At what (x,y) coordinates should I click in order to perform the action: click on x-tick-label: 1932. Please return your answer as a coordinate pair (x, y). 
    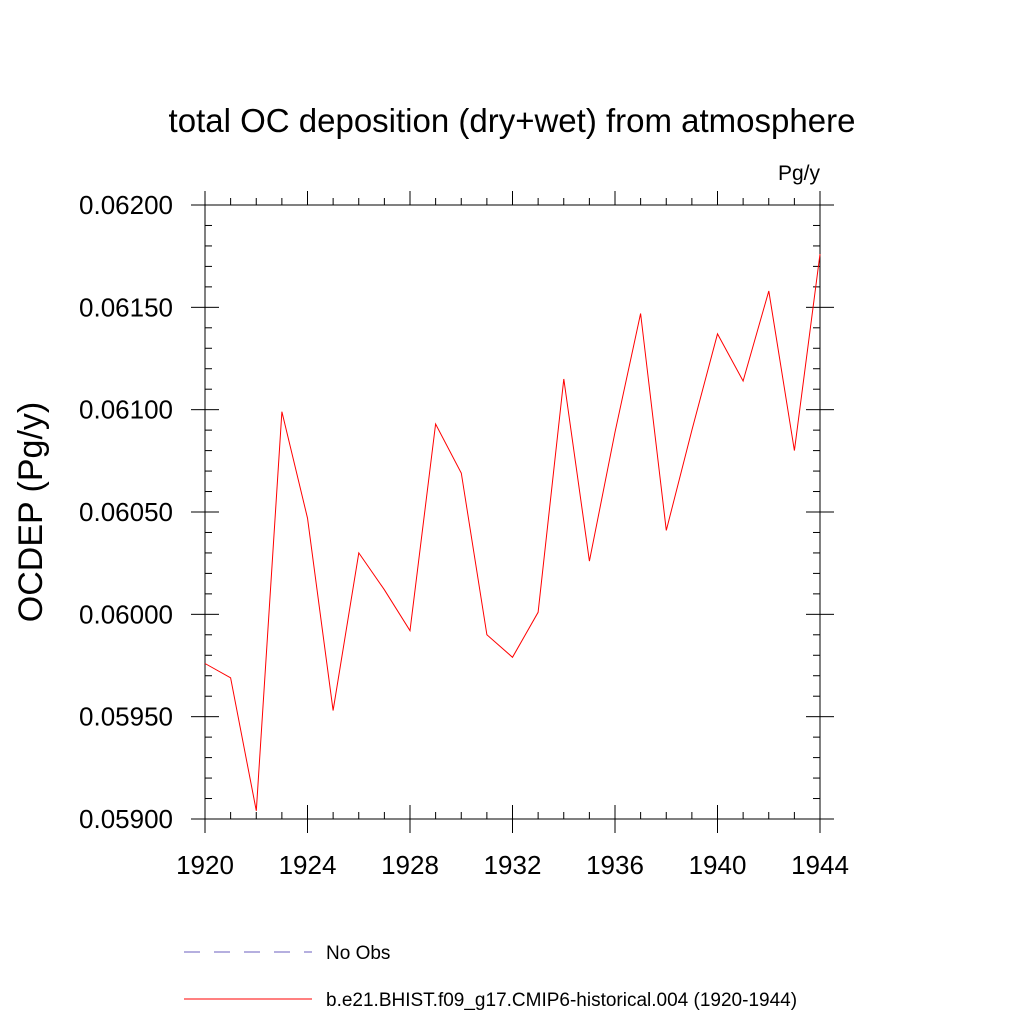
    Looking at the image, I should click on (513, 865).